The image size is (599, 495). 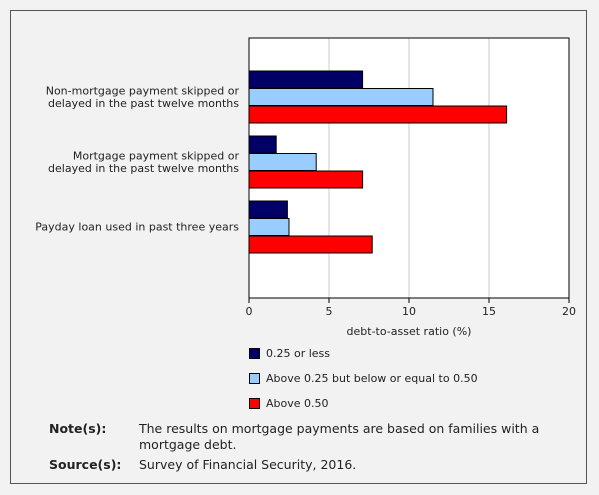 I want to click on legend-label-0: 0.25 or less, so click(x=298, y=353).